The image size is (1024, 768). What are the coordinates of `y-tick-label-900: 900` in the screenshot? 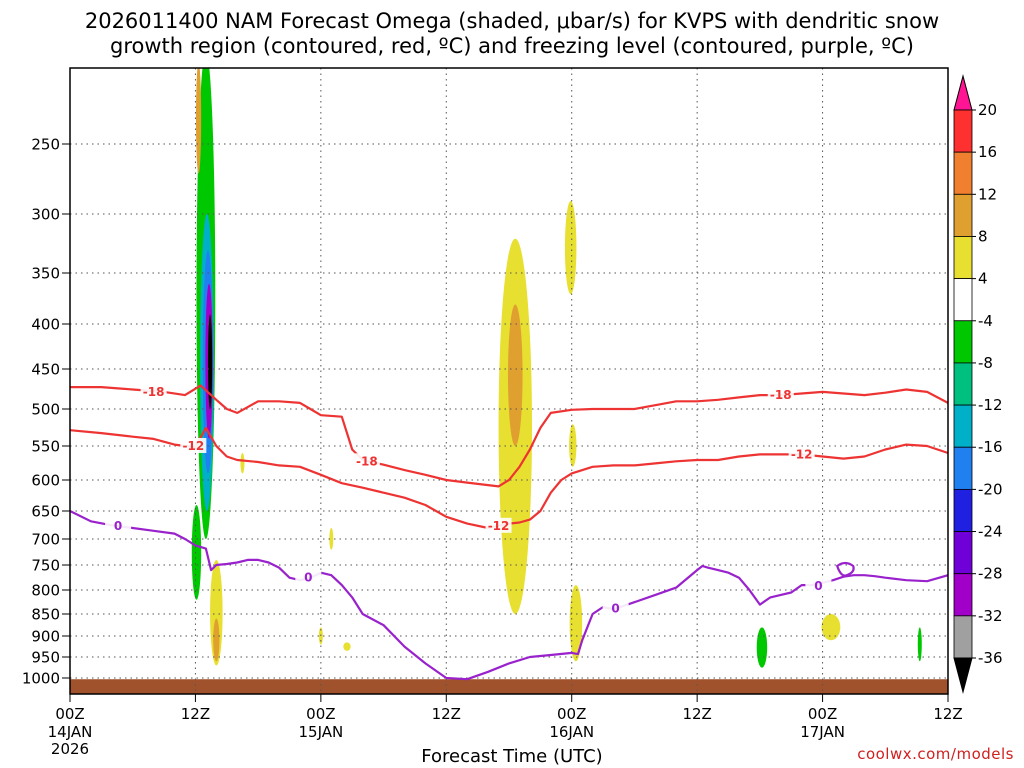 It's located at (45, 637).